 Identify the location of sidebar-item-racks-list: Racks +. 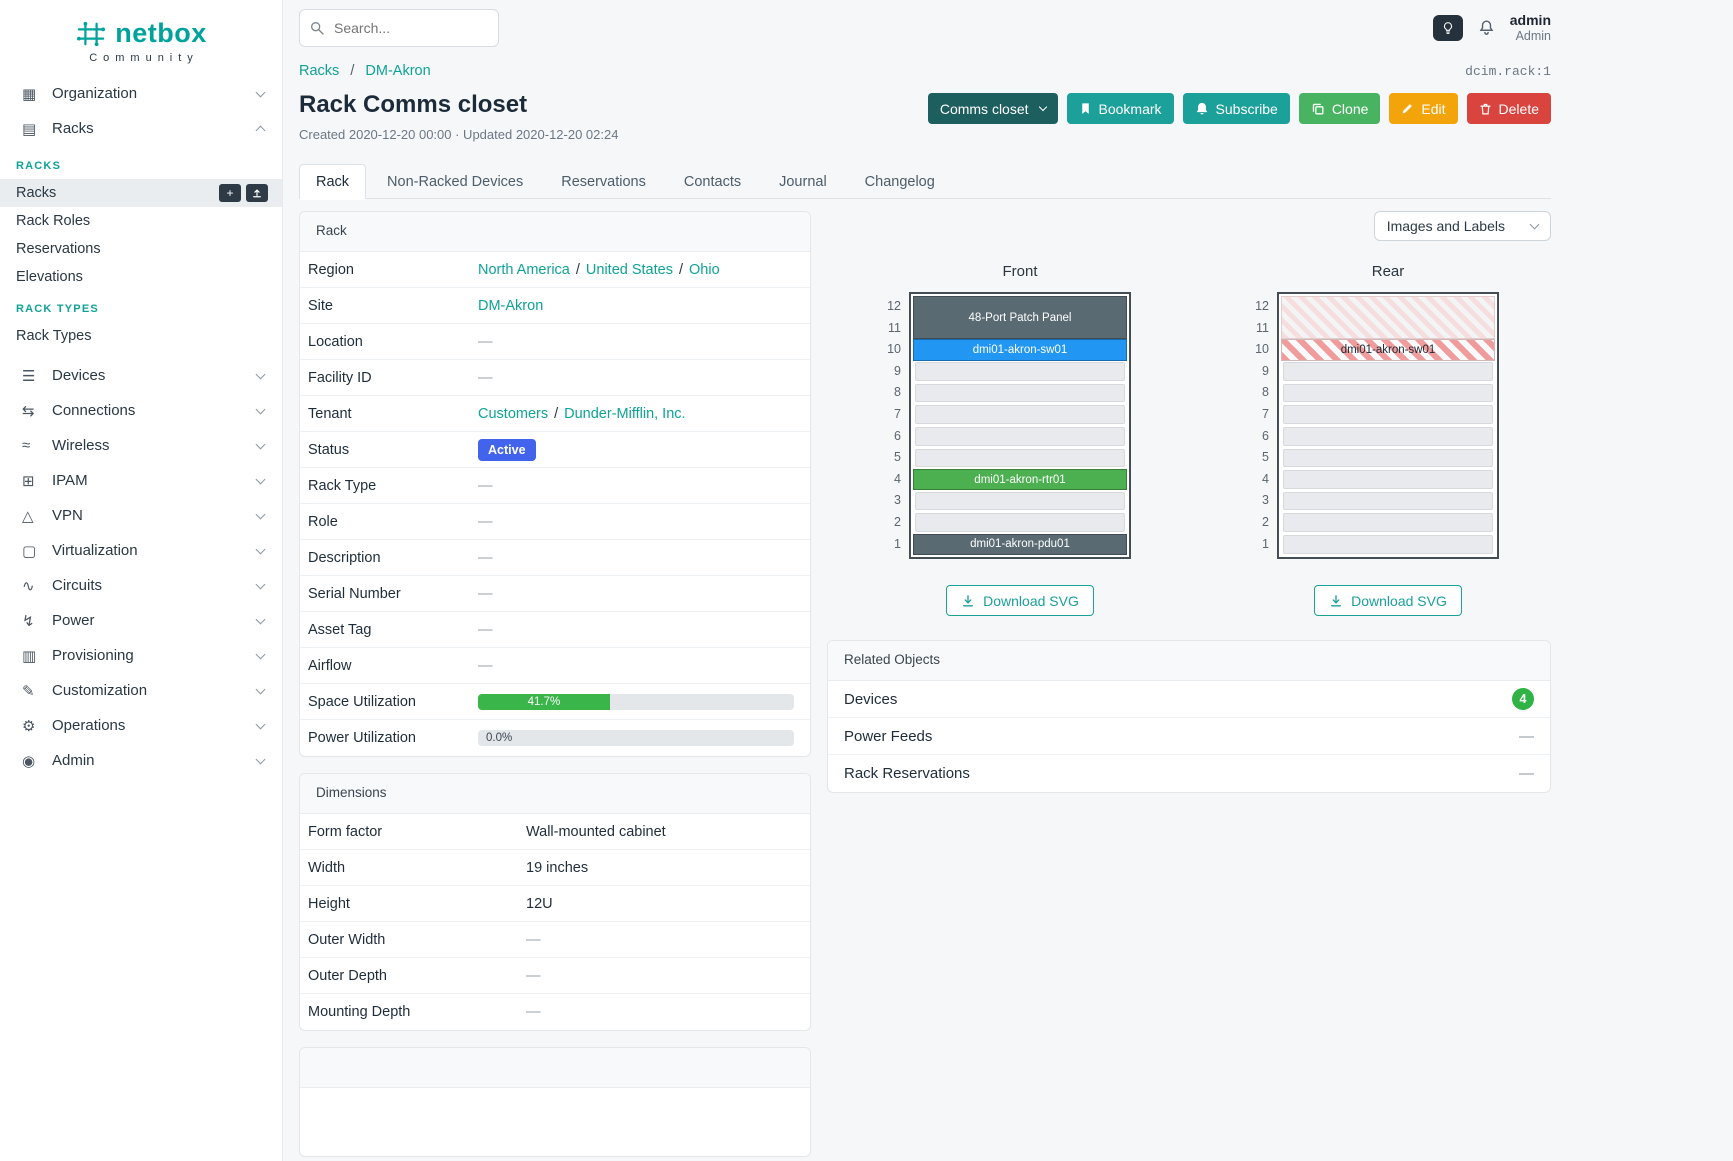
(141, 193).